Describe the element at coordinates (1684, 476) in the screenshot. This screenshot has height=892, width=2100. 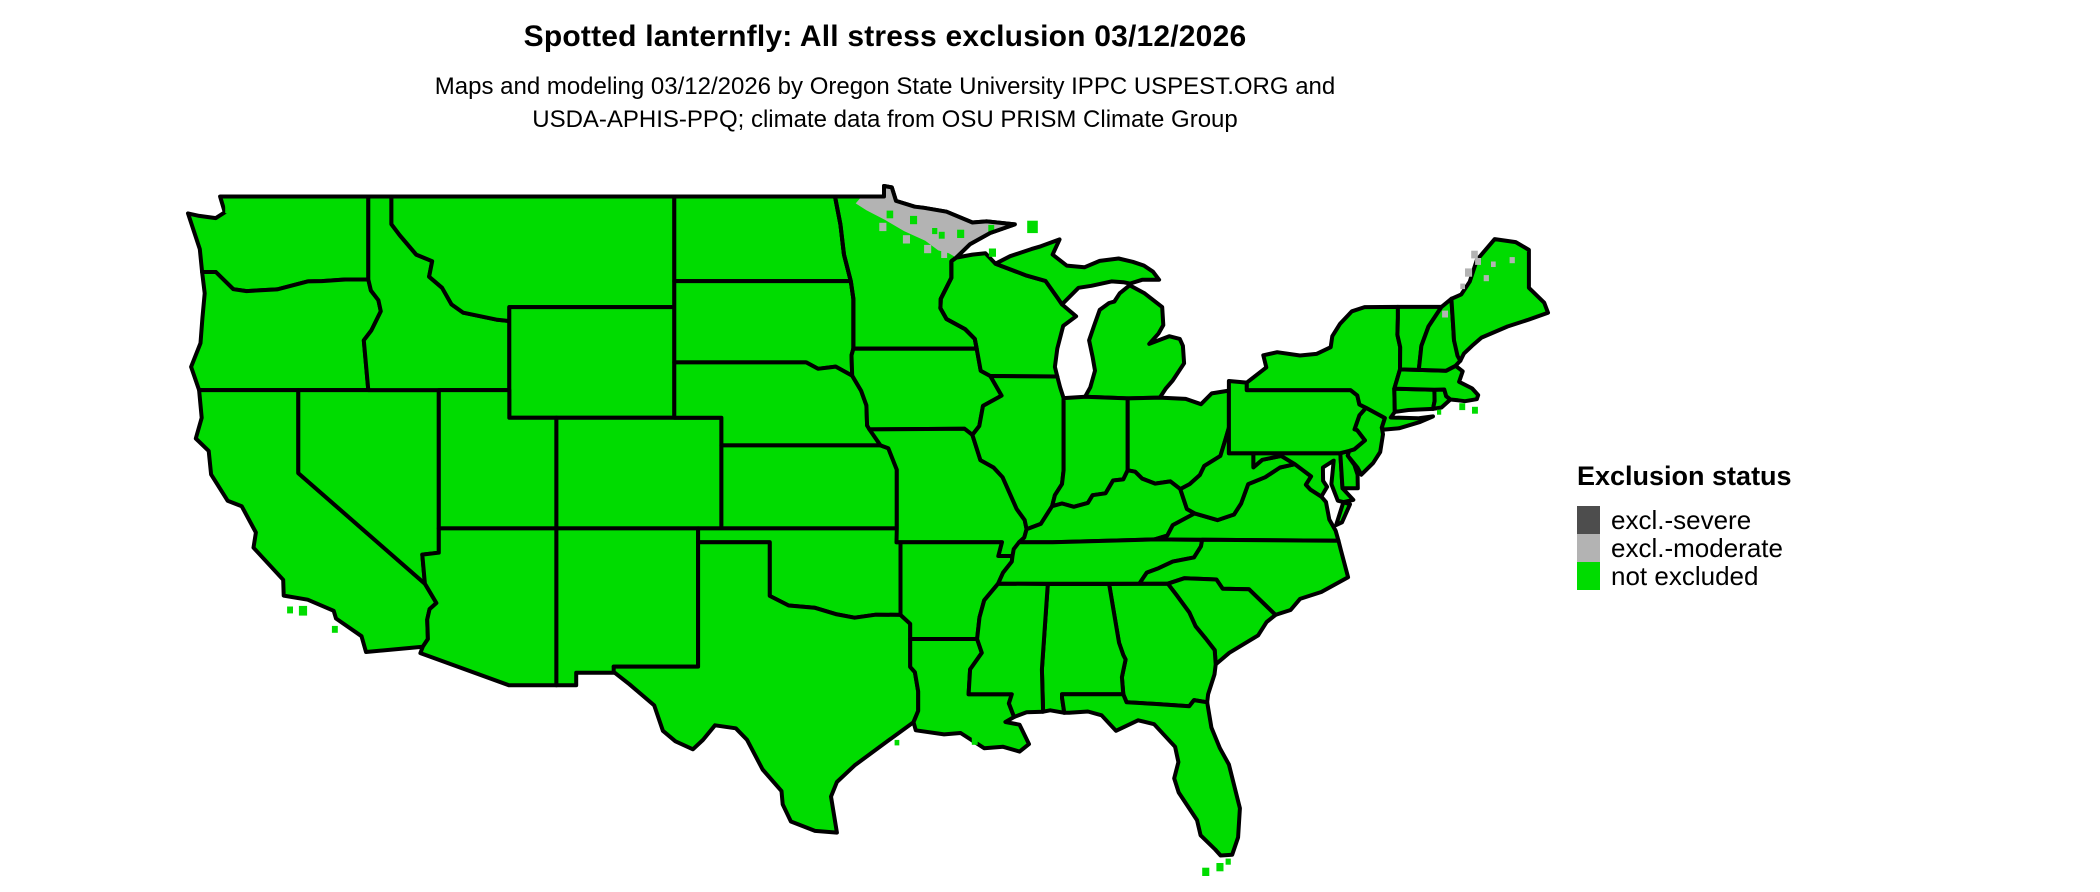
I see `legend-title: Exclusion status` at that location.